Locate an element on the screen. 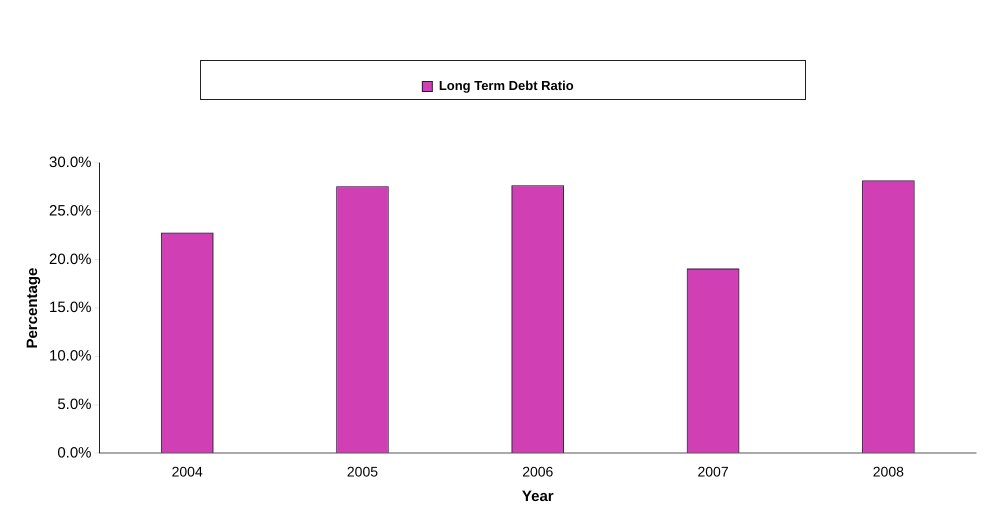 The width and height of the screenshot is (991, 520). x-tick-label: 2007 is located at coordinates (713, 471).